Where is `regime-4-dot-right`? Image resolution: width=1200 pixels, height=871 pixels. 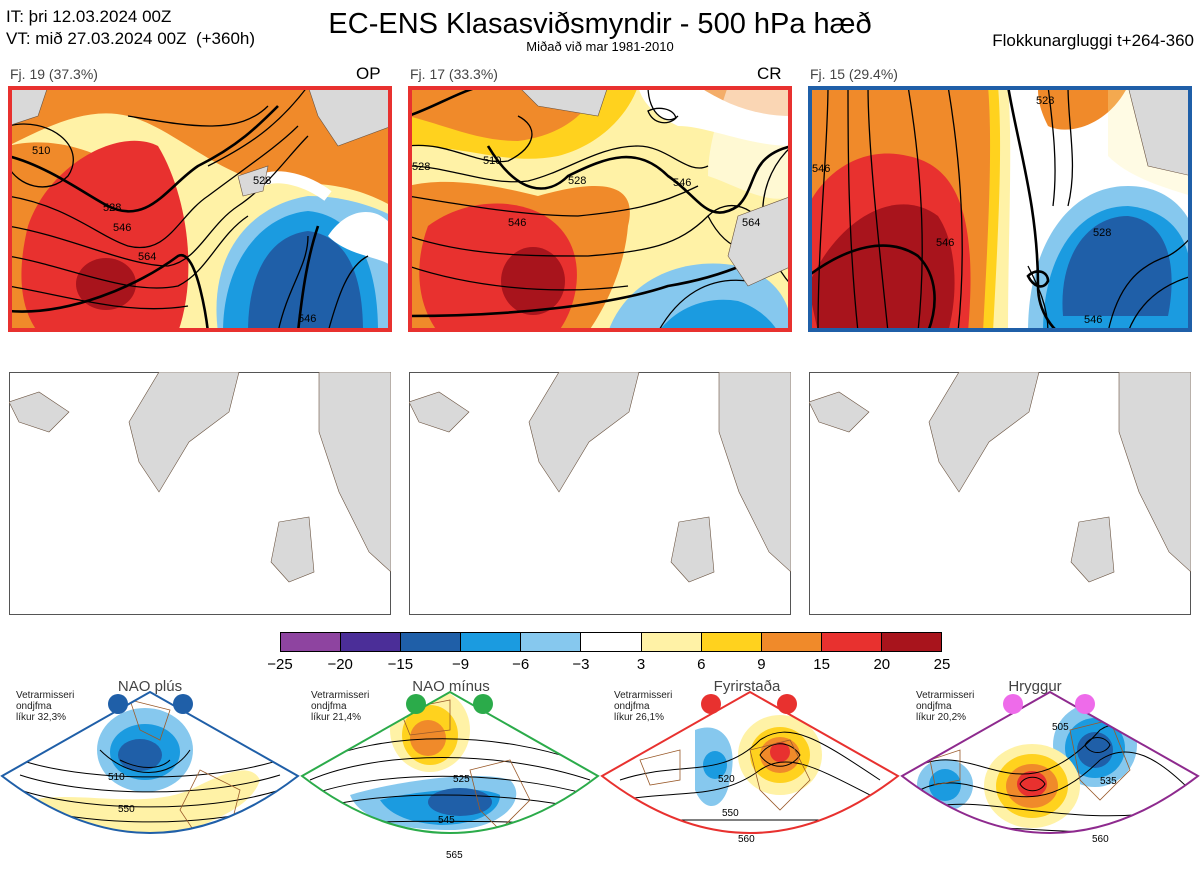 regime-4-dot-right is located at coordinates (1085, 704).